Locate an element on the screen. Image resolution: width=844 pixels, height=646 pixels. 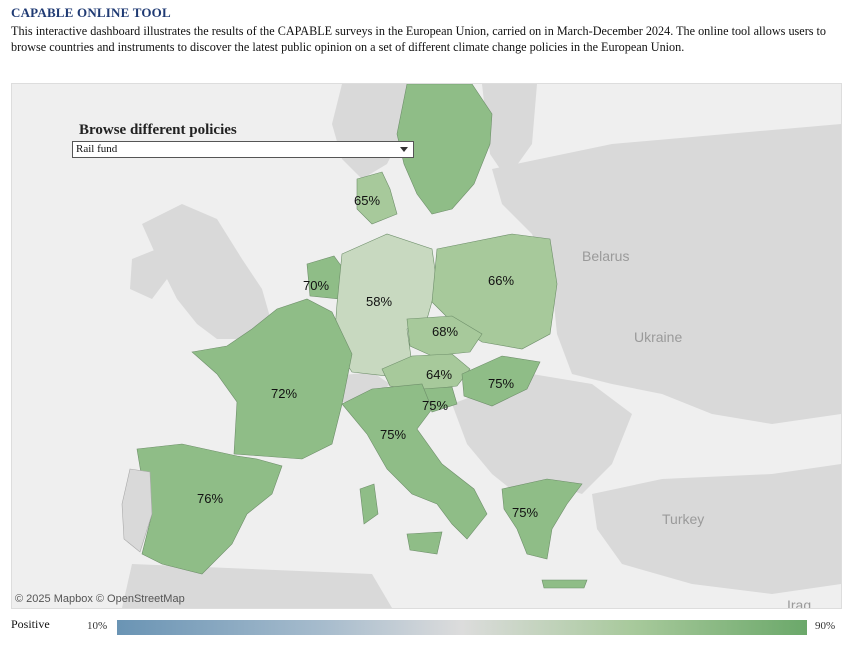
country-sicily is located at coordinates (424, 543).